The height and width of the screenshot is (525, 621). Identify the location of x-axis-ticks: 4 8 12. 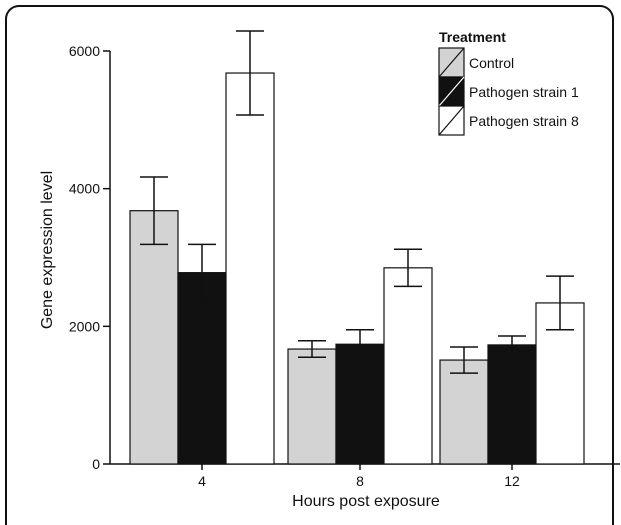
(359, 476).